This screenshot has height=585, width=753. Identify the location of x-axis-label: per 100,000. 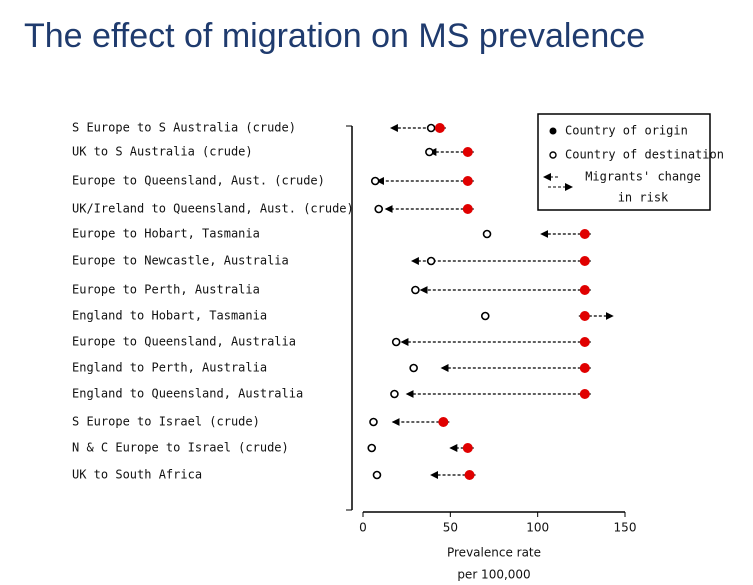
(493, 575).